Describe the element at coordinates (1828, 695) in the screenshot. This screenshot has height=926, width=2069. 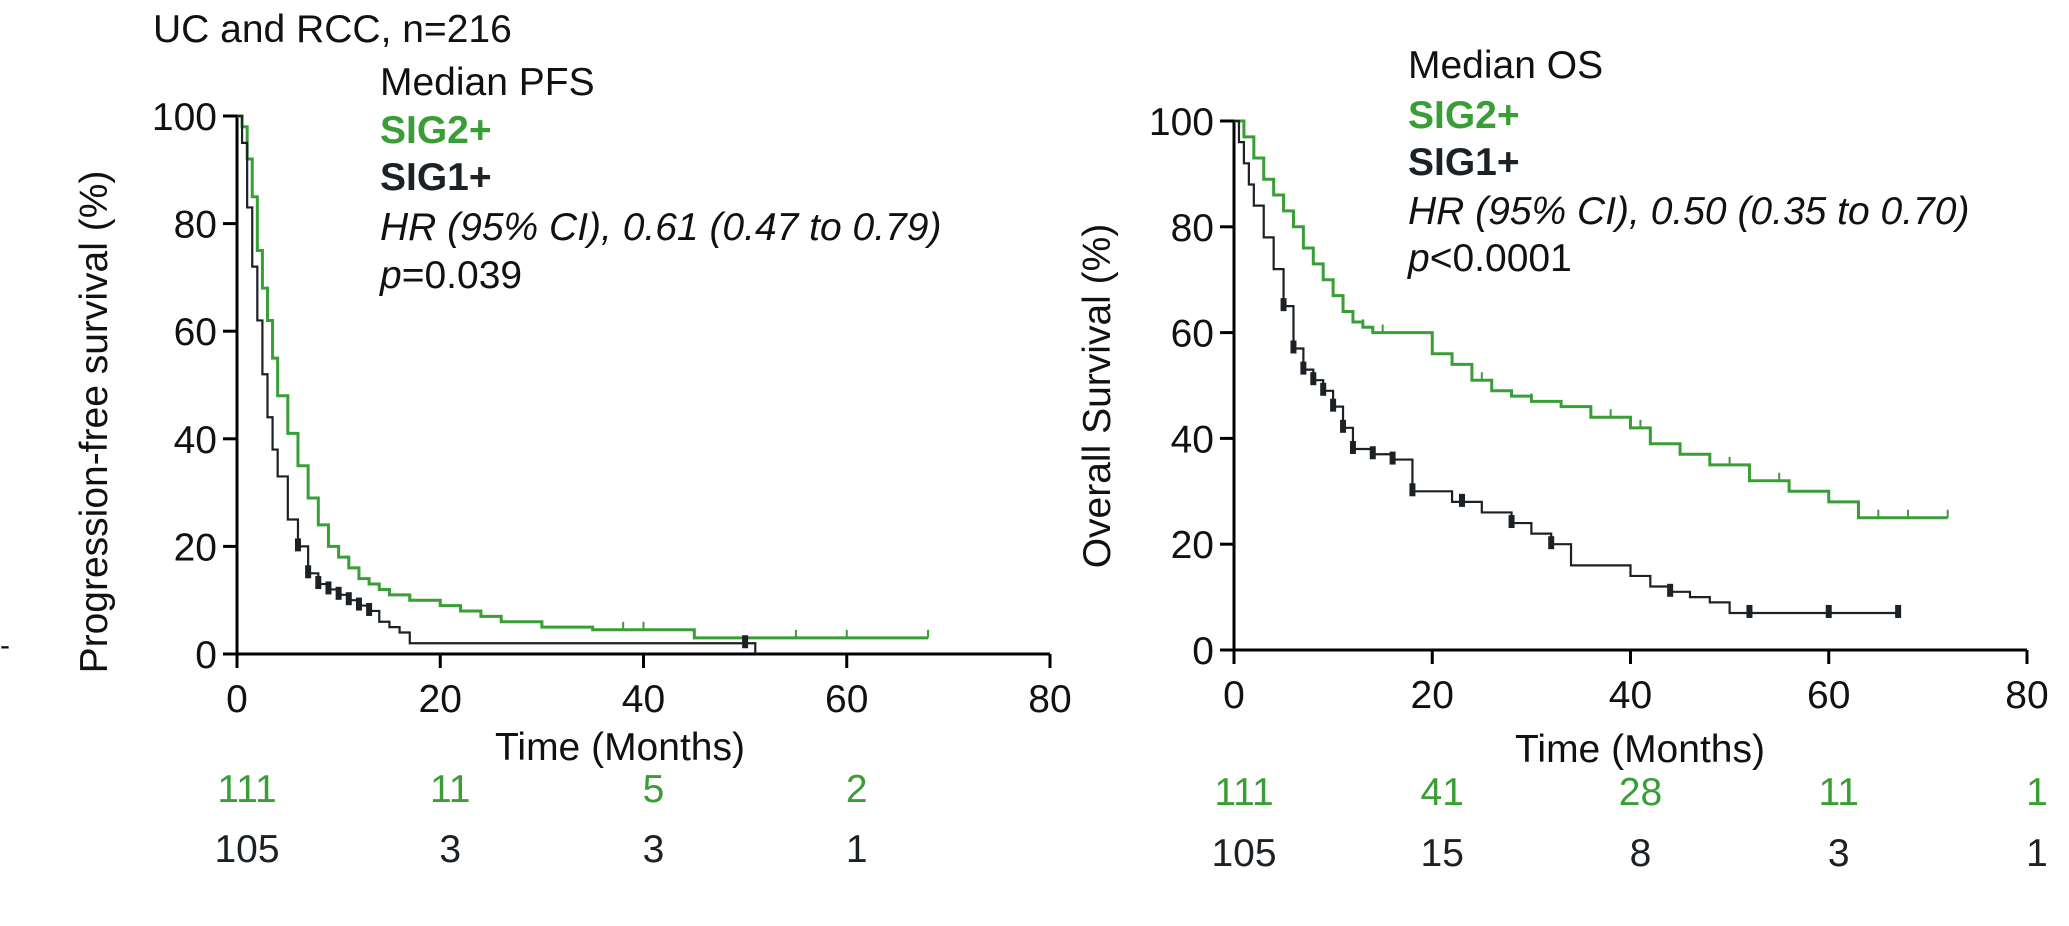
I see `os-x-tick-label: 60` at that location.